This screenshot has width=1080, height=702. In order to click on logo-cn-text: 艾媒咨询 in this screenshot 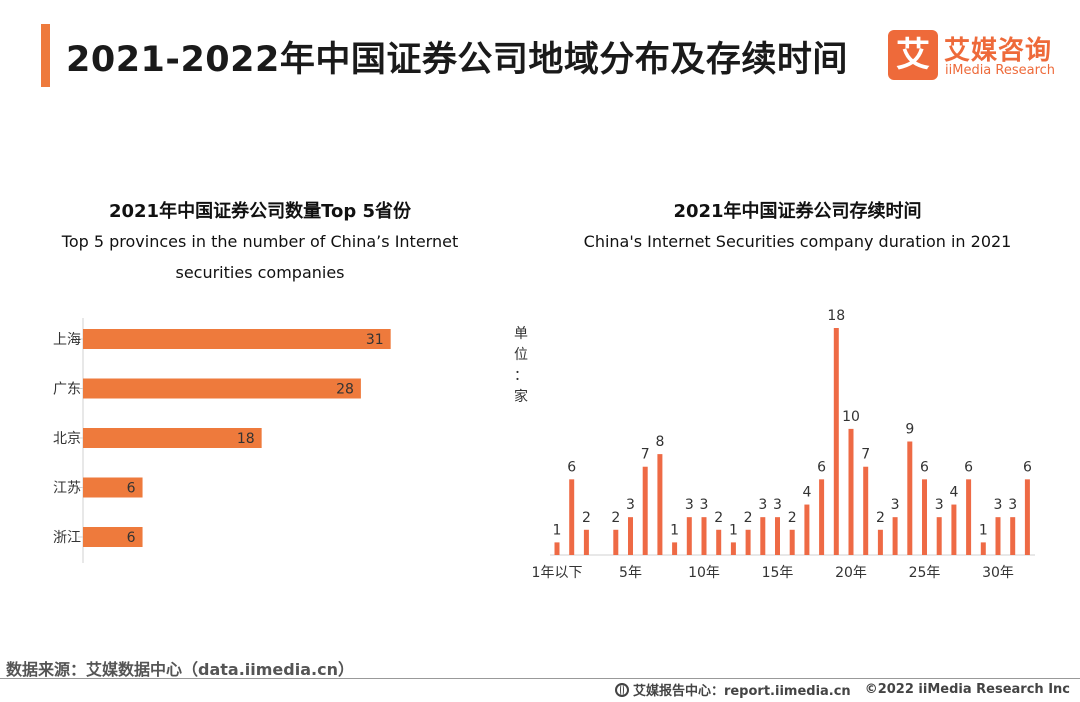, I will do `click(998, 51)`.